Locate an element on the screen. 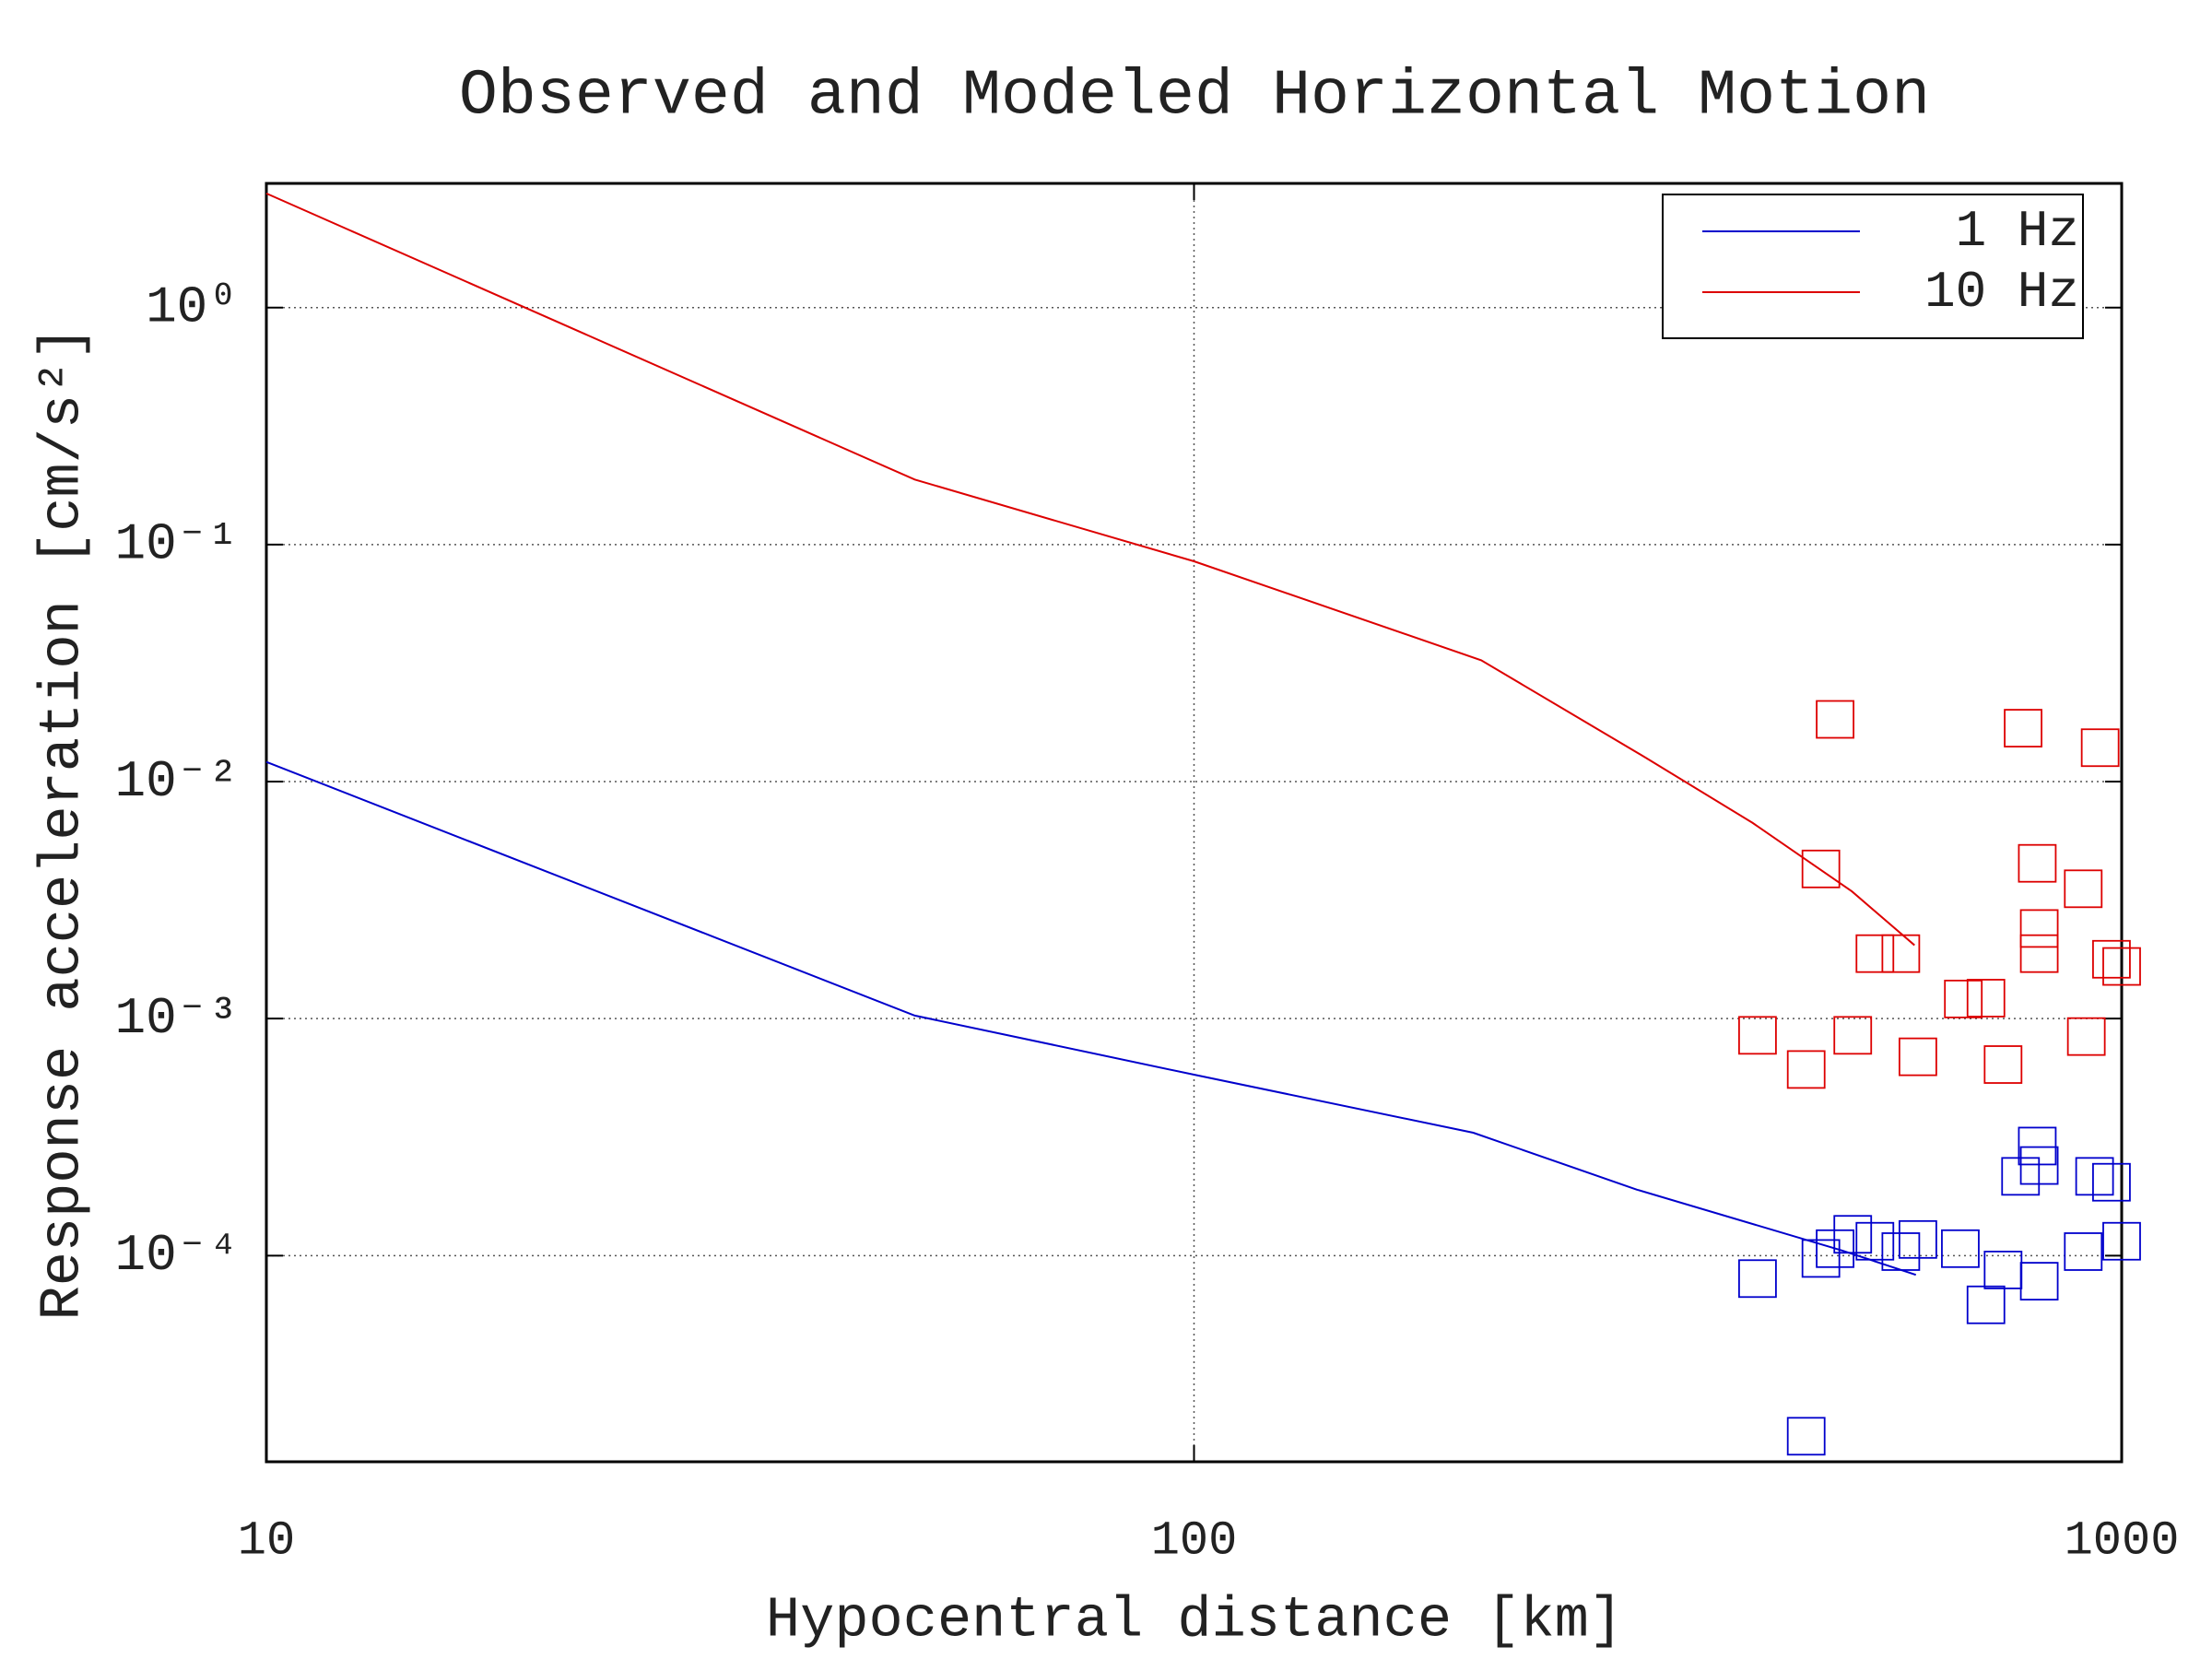 The height and width of the screenshot is (1659, 2212). y-axis-label: Response acceleration [cm/s²] is located at coordinates (62, 823).